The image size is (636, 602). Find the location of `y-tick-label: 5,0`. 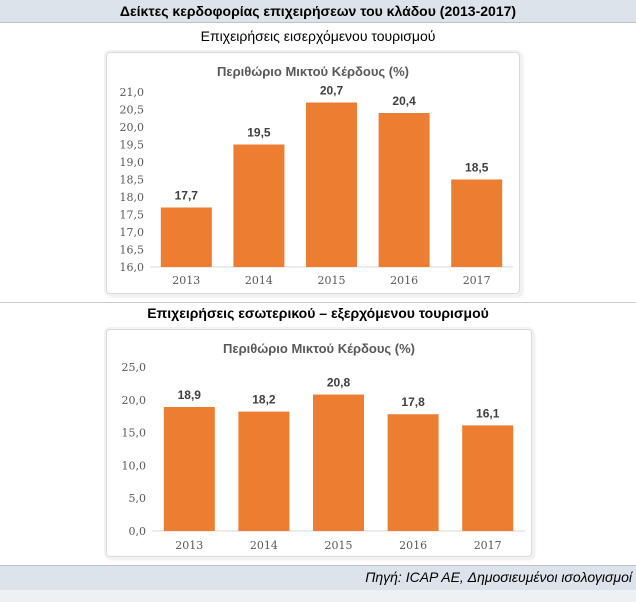

y-tick-label: 5,0 is located at coordinates (138, 498).